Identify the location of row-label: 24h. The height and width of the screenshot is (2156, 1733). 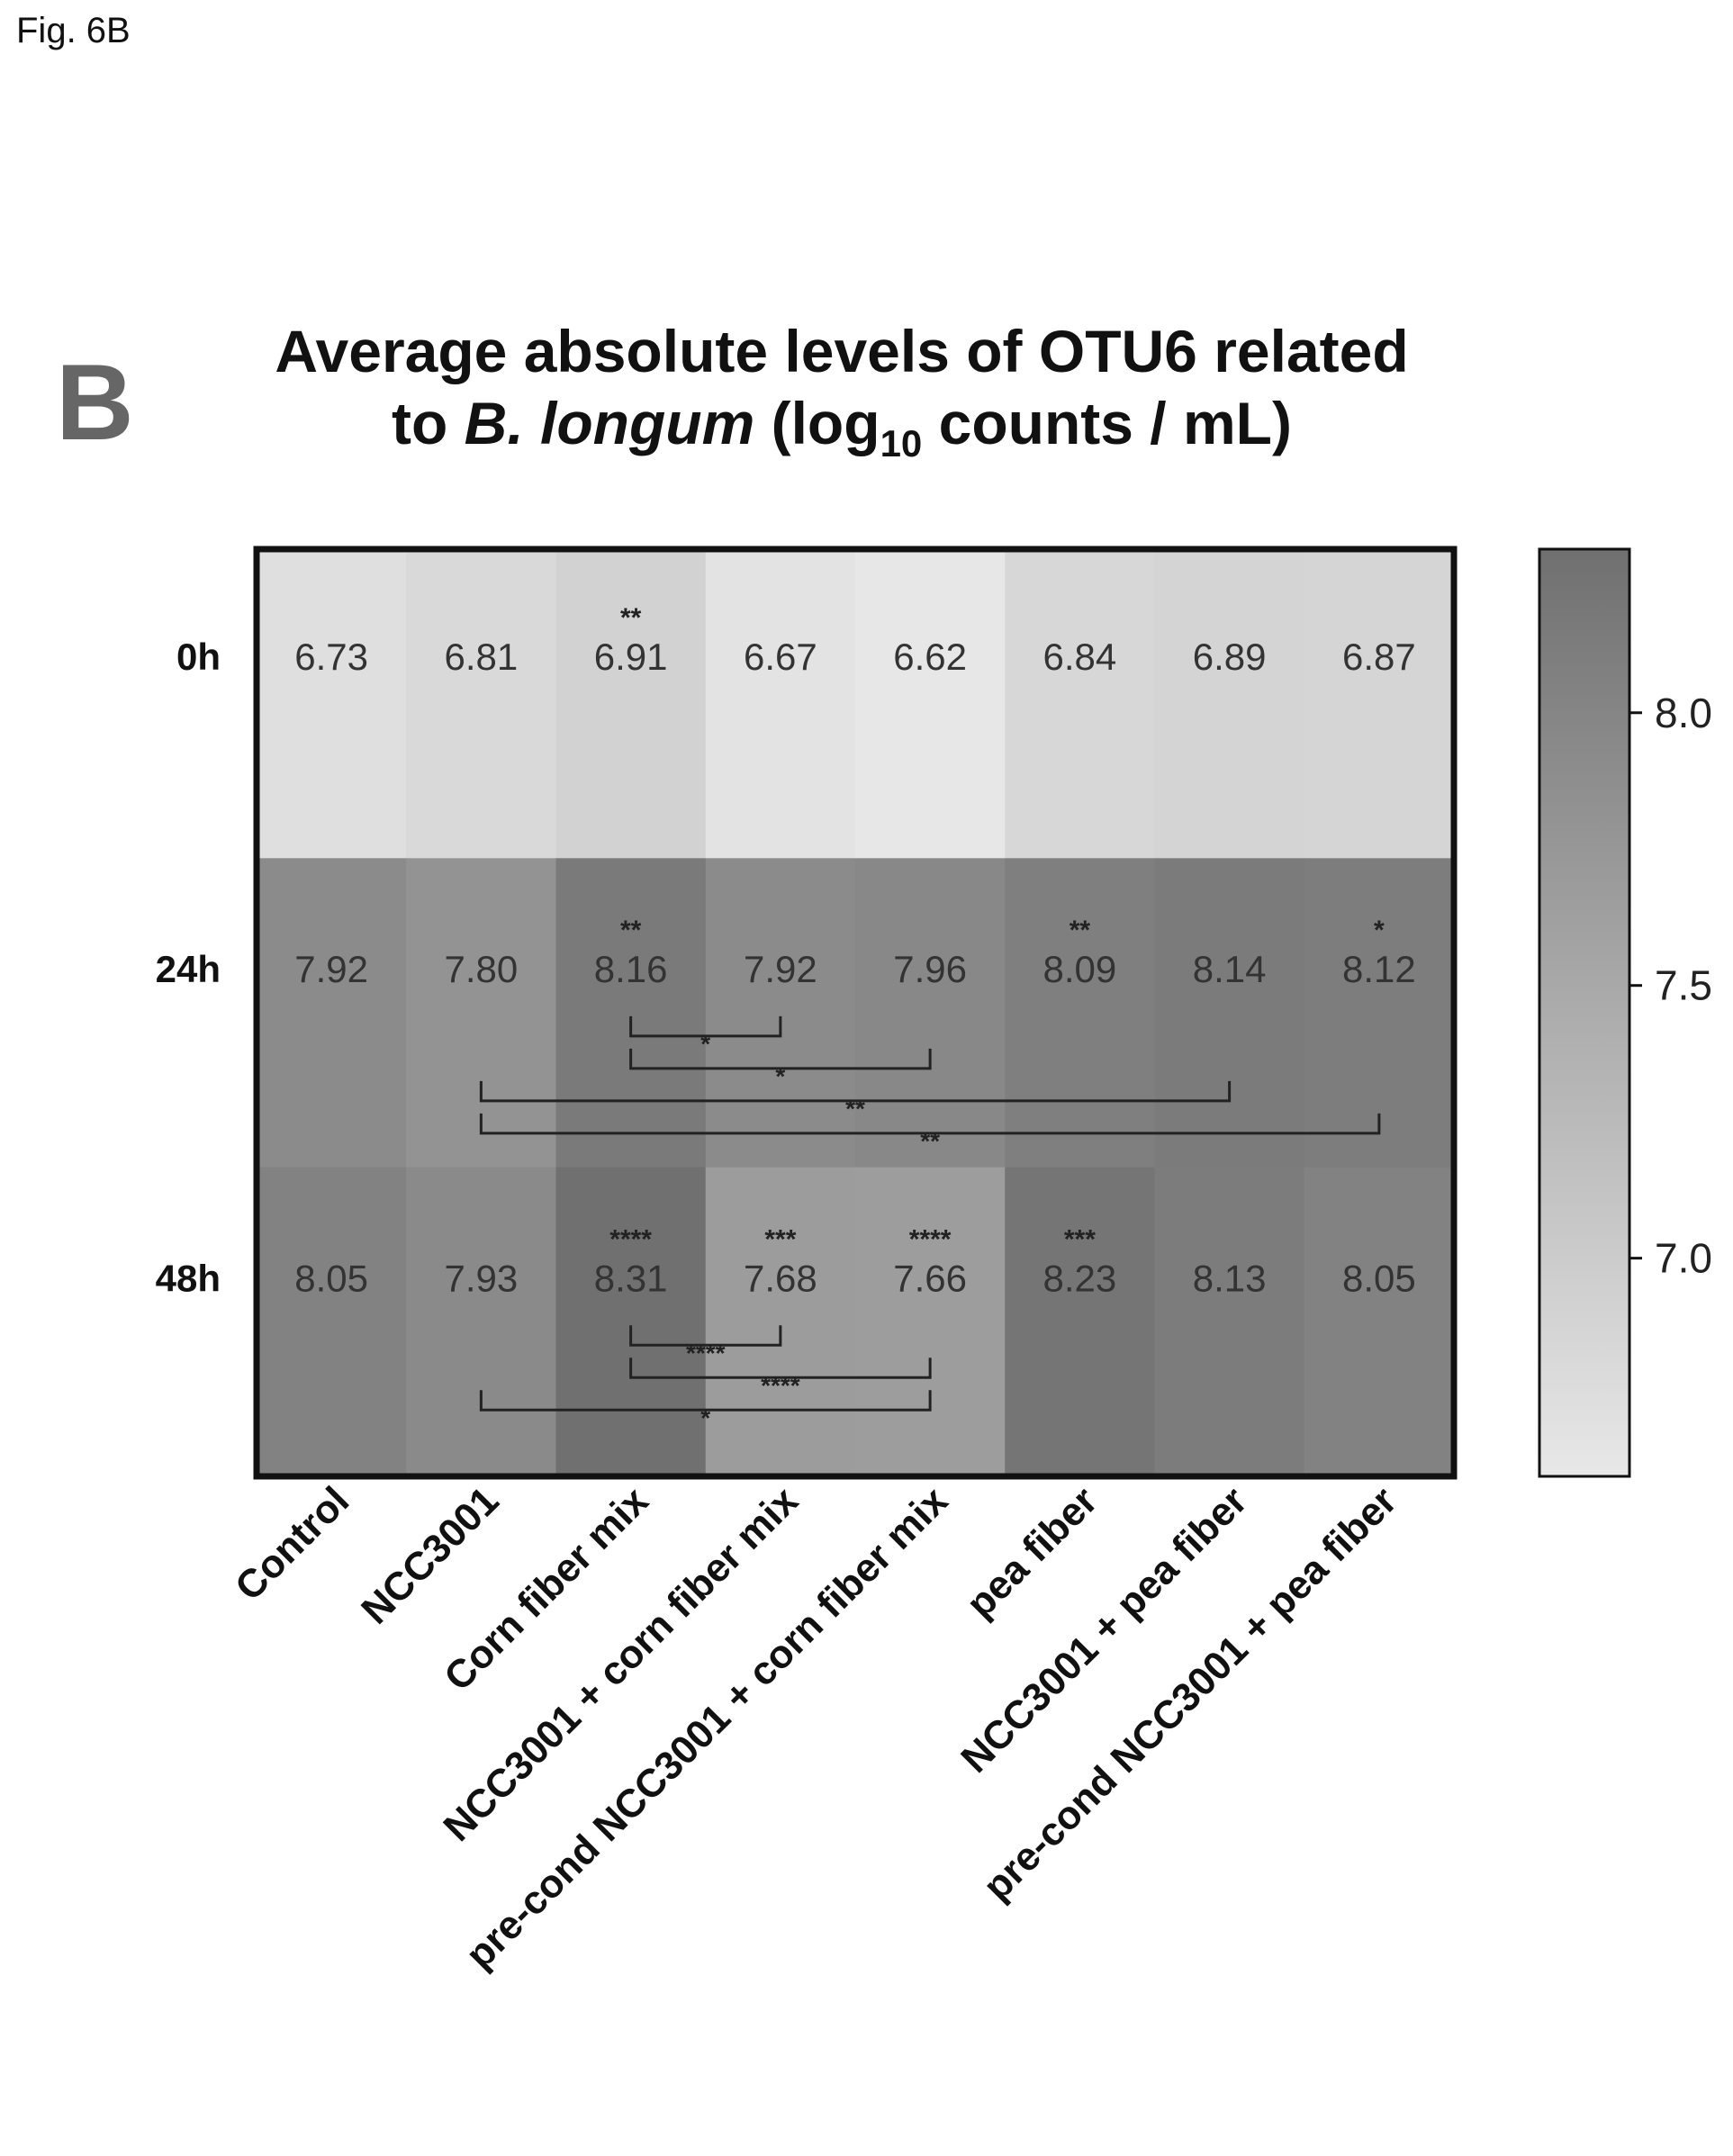
(188, 969).